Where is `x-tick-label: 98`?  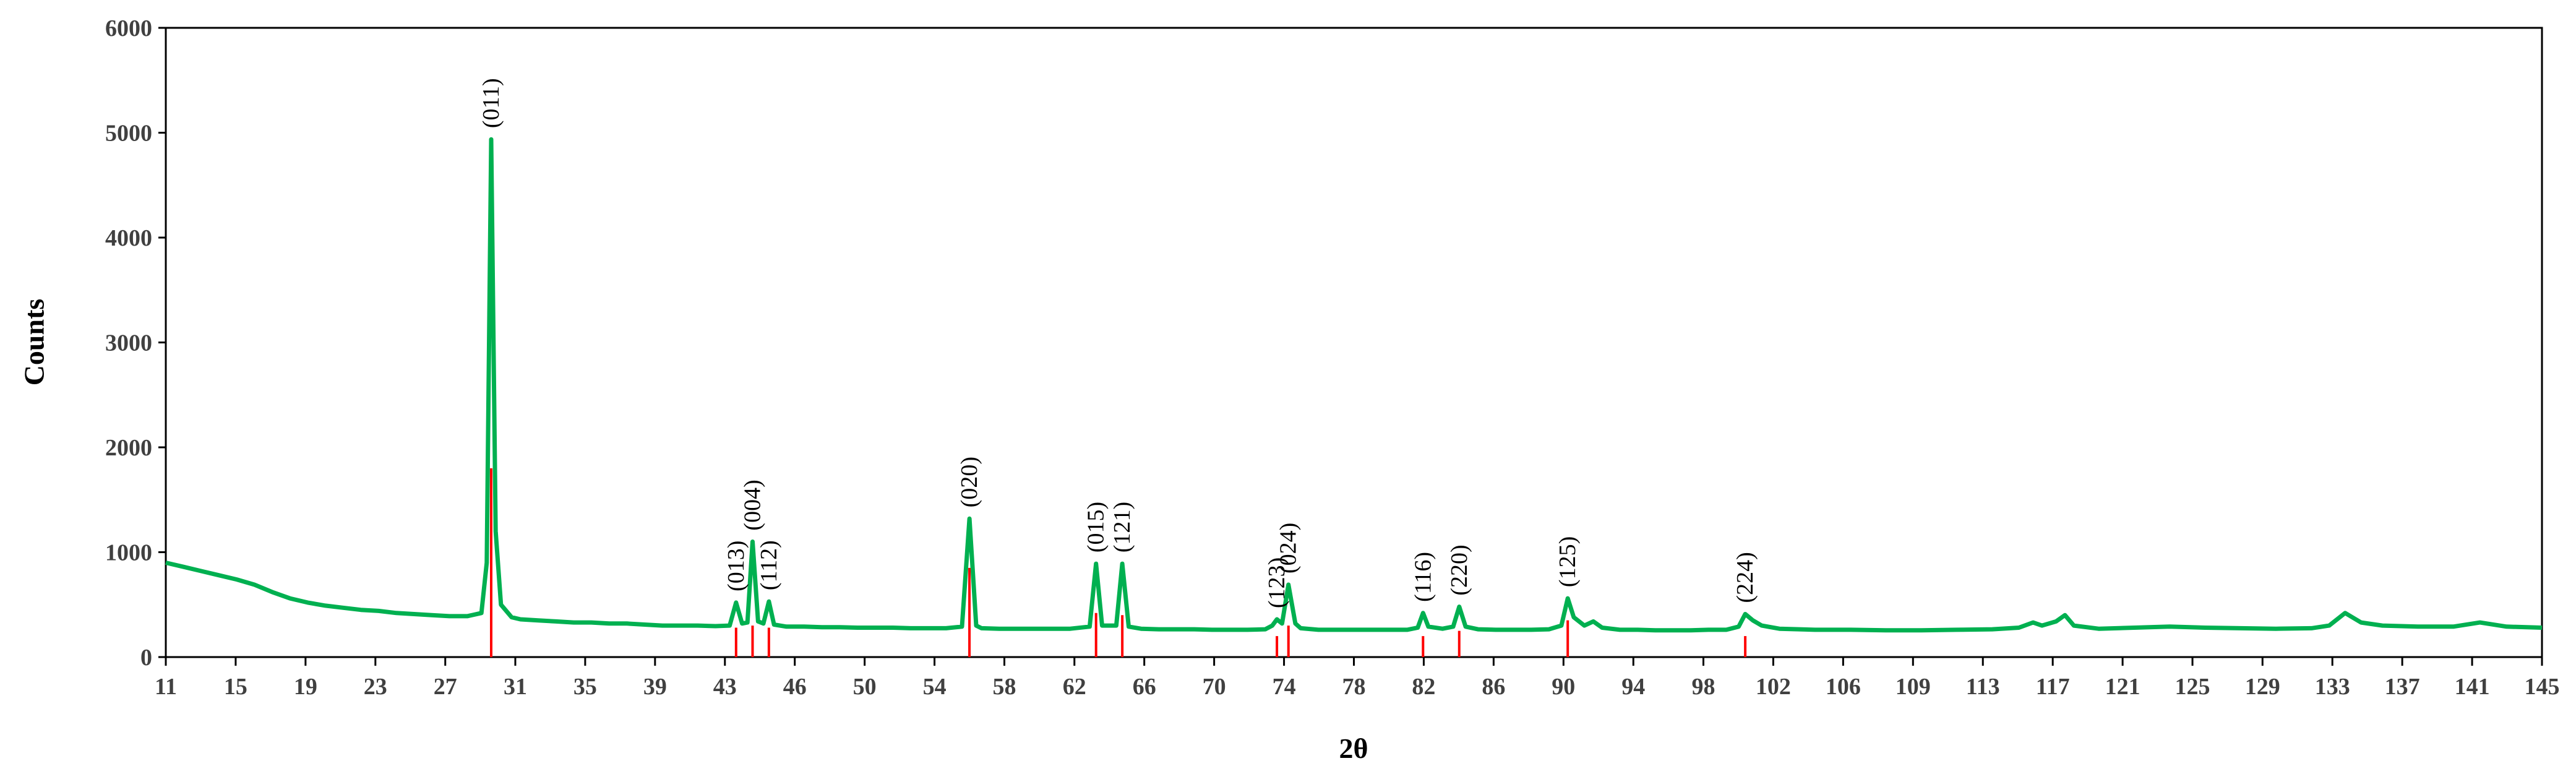 x-tick-label: 98 is located at coordinates (1703, 687).